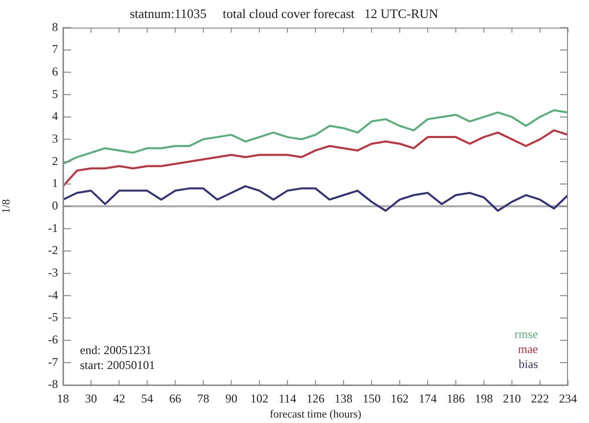  What do you see at coordinates (55, 161) in the screenshot?
I see `y-tick-label: 2` at bounding box center [55, 161].